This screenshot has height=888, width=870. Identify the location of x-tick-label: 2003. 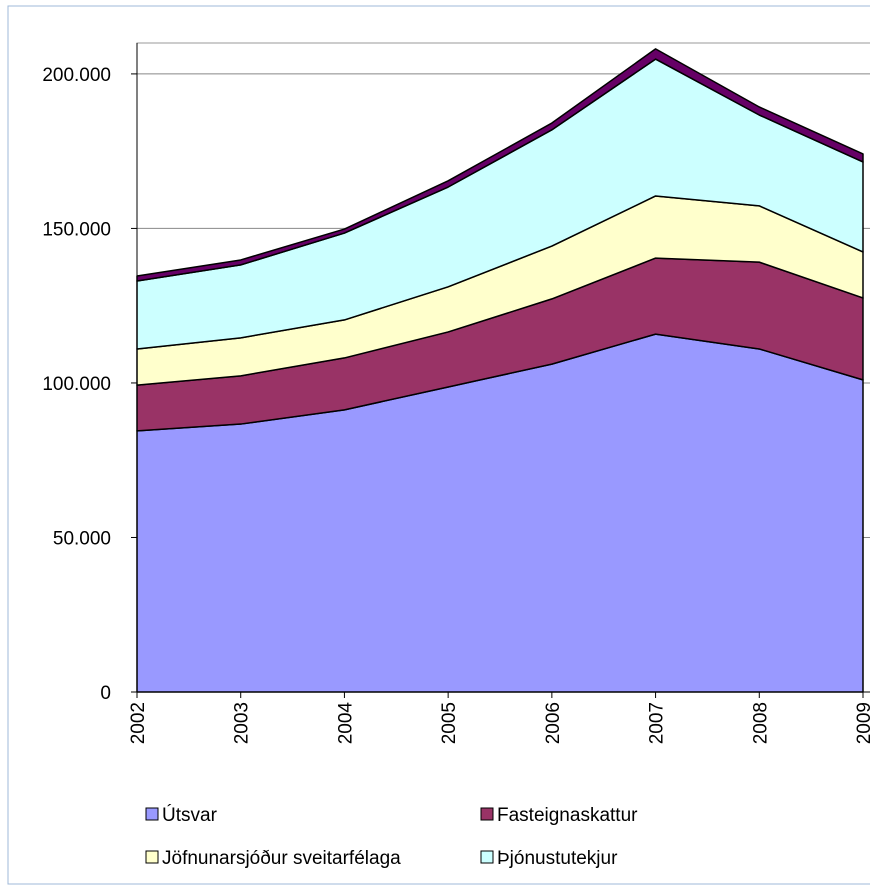
(242, 723).